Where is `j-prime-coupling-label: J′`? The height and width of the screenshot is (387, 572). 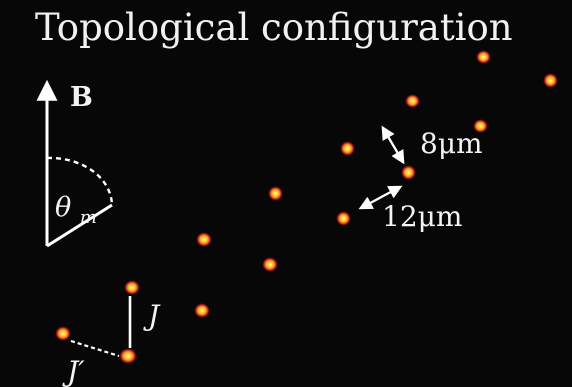
j-prime-coupling-label: J′ is located at coordinates (73, 371).